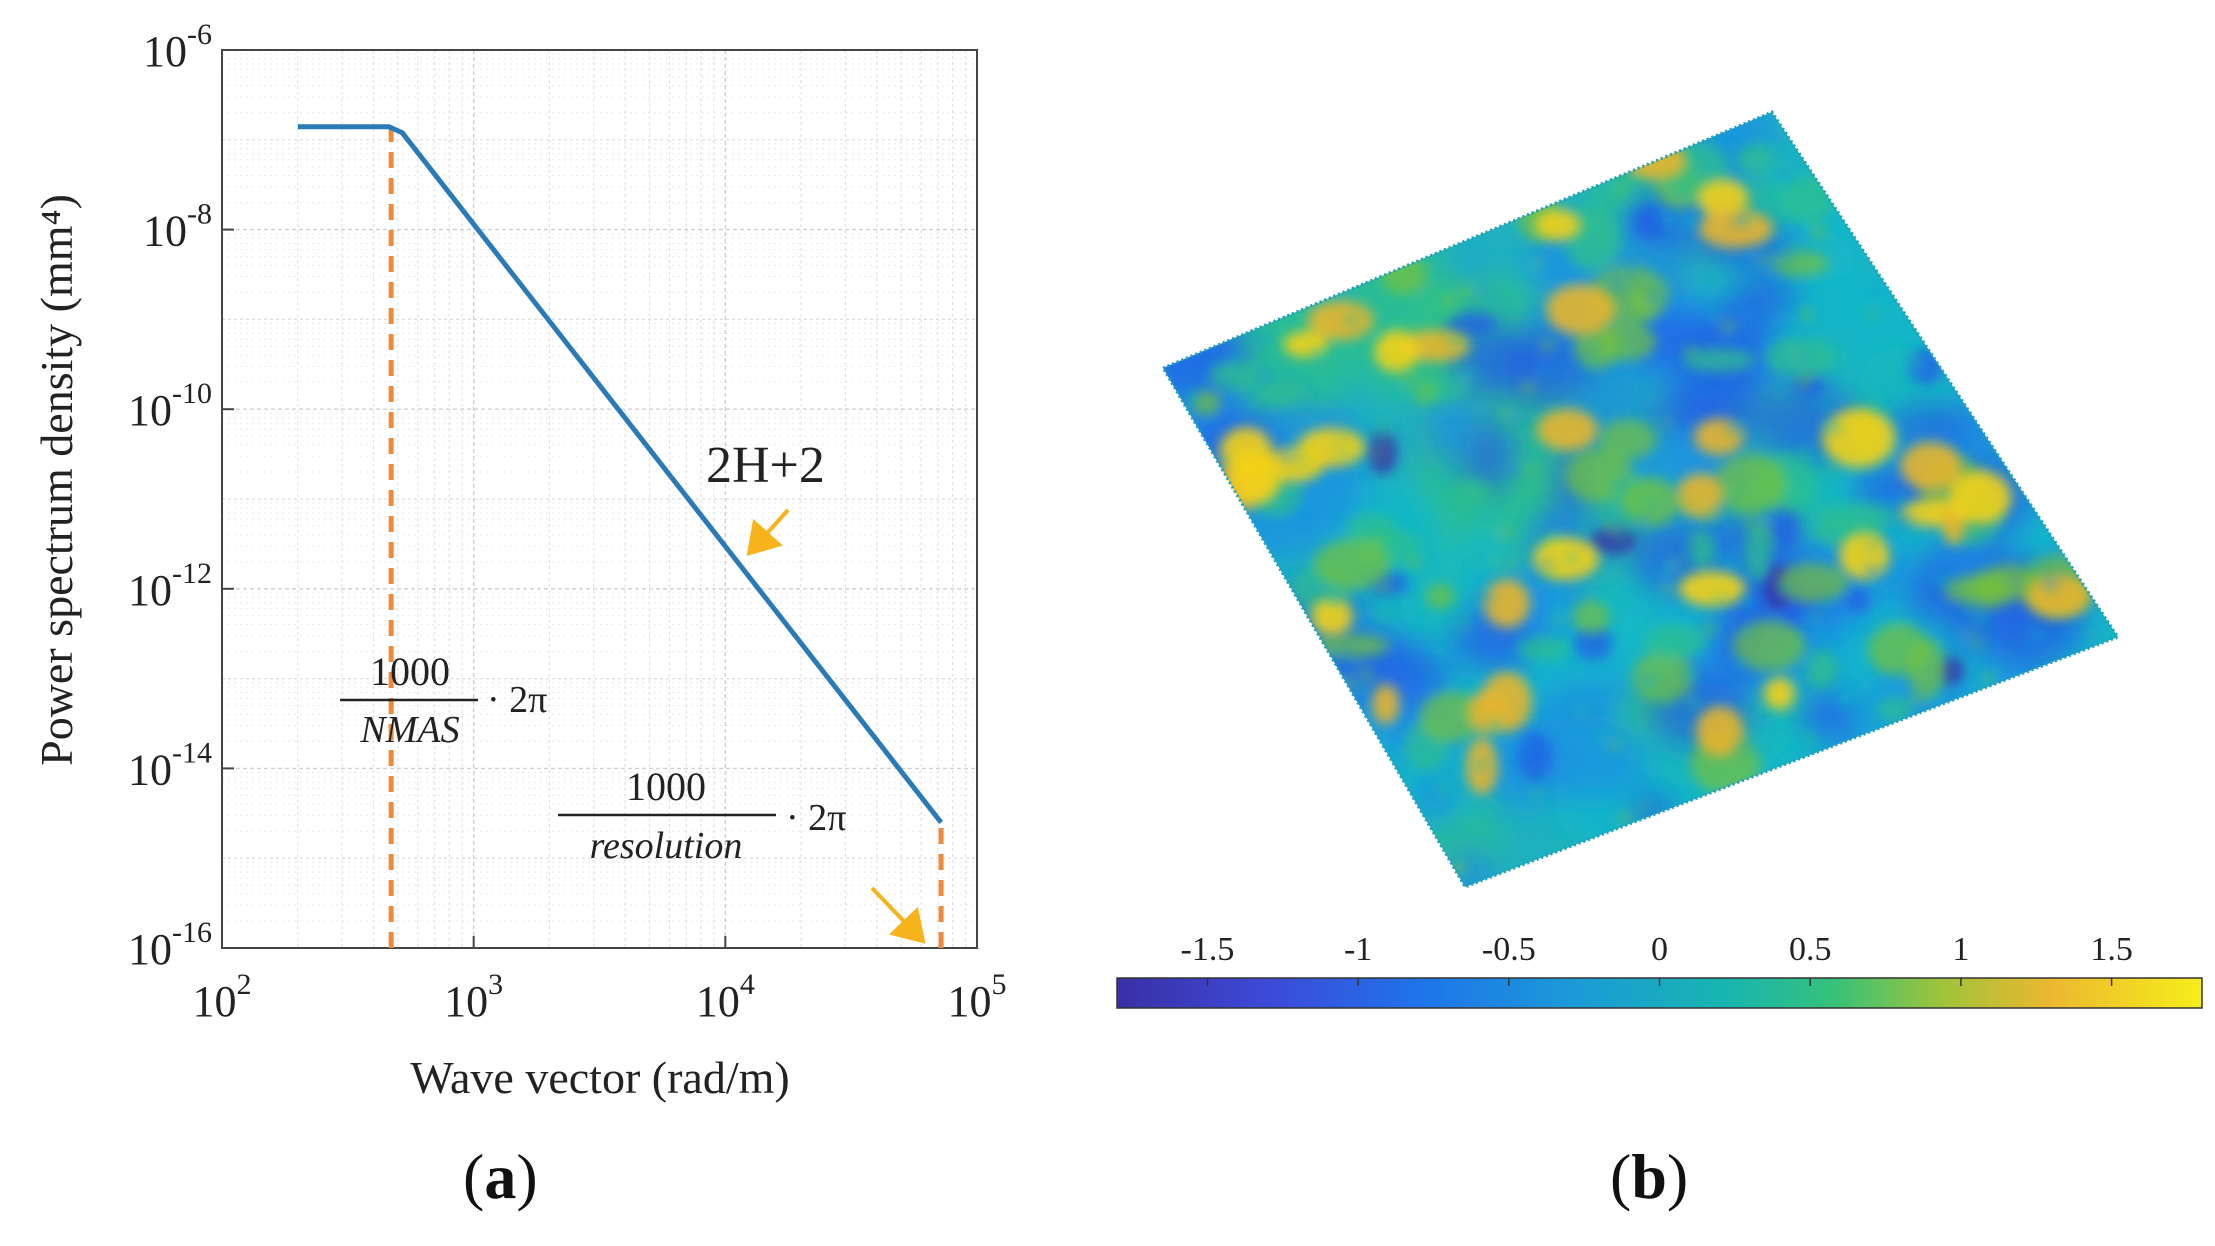  I want to click on colorbar-tick-label: -1.5, so click(1208, 949).